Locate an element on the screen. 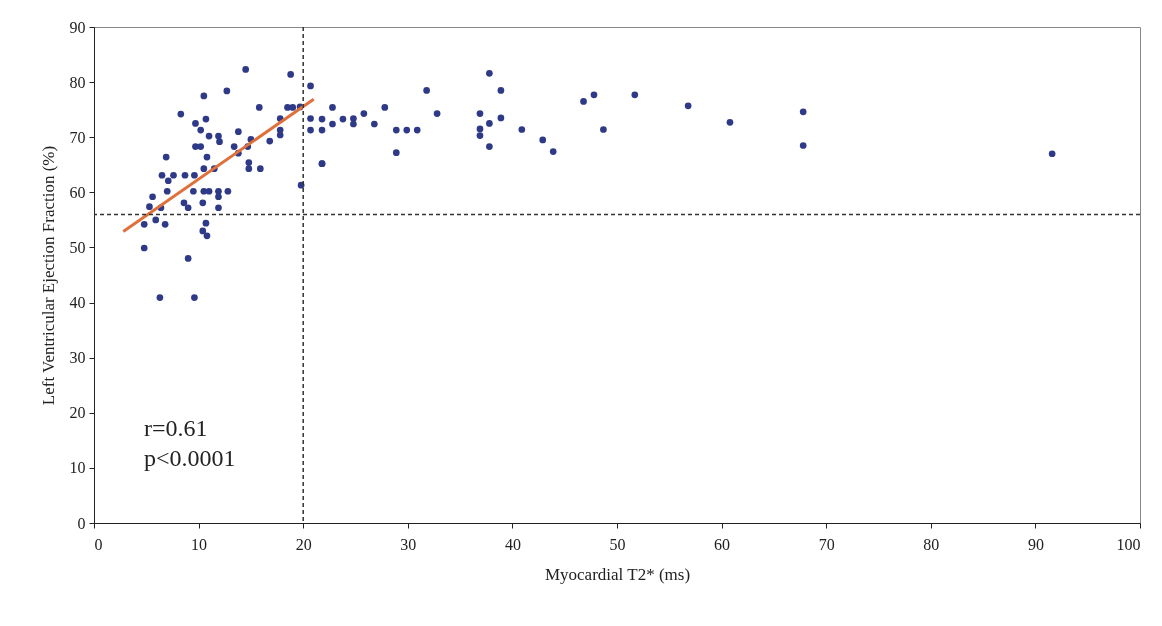 This screenshot has width=1162, height=626. y-tick-label: 80 is located at coordinates (77, 82).